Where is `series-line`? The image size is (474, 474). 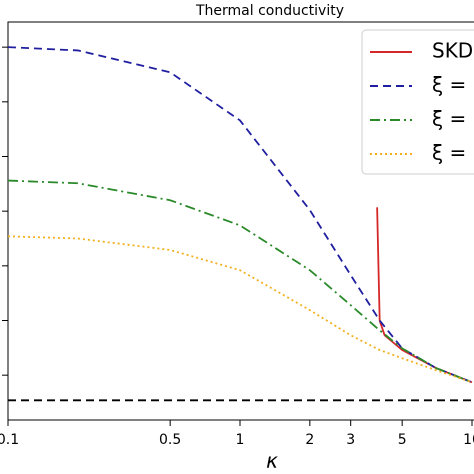 series-line is located at coordinates (424, 295).